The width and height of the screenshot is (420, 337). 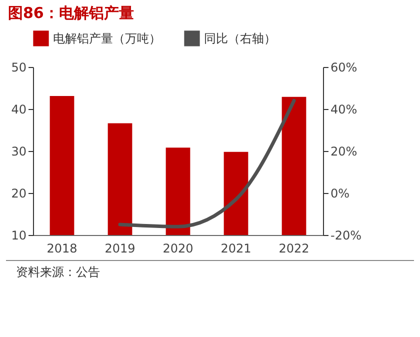 I want to click on chart-title: 图86：电解铝产量, so click(x=71, y=13).